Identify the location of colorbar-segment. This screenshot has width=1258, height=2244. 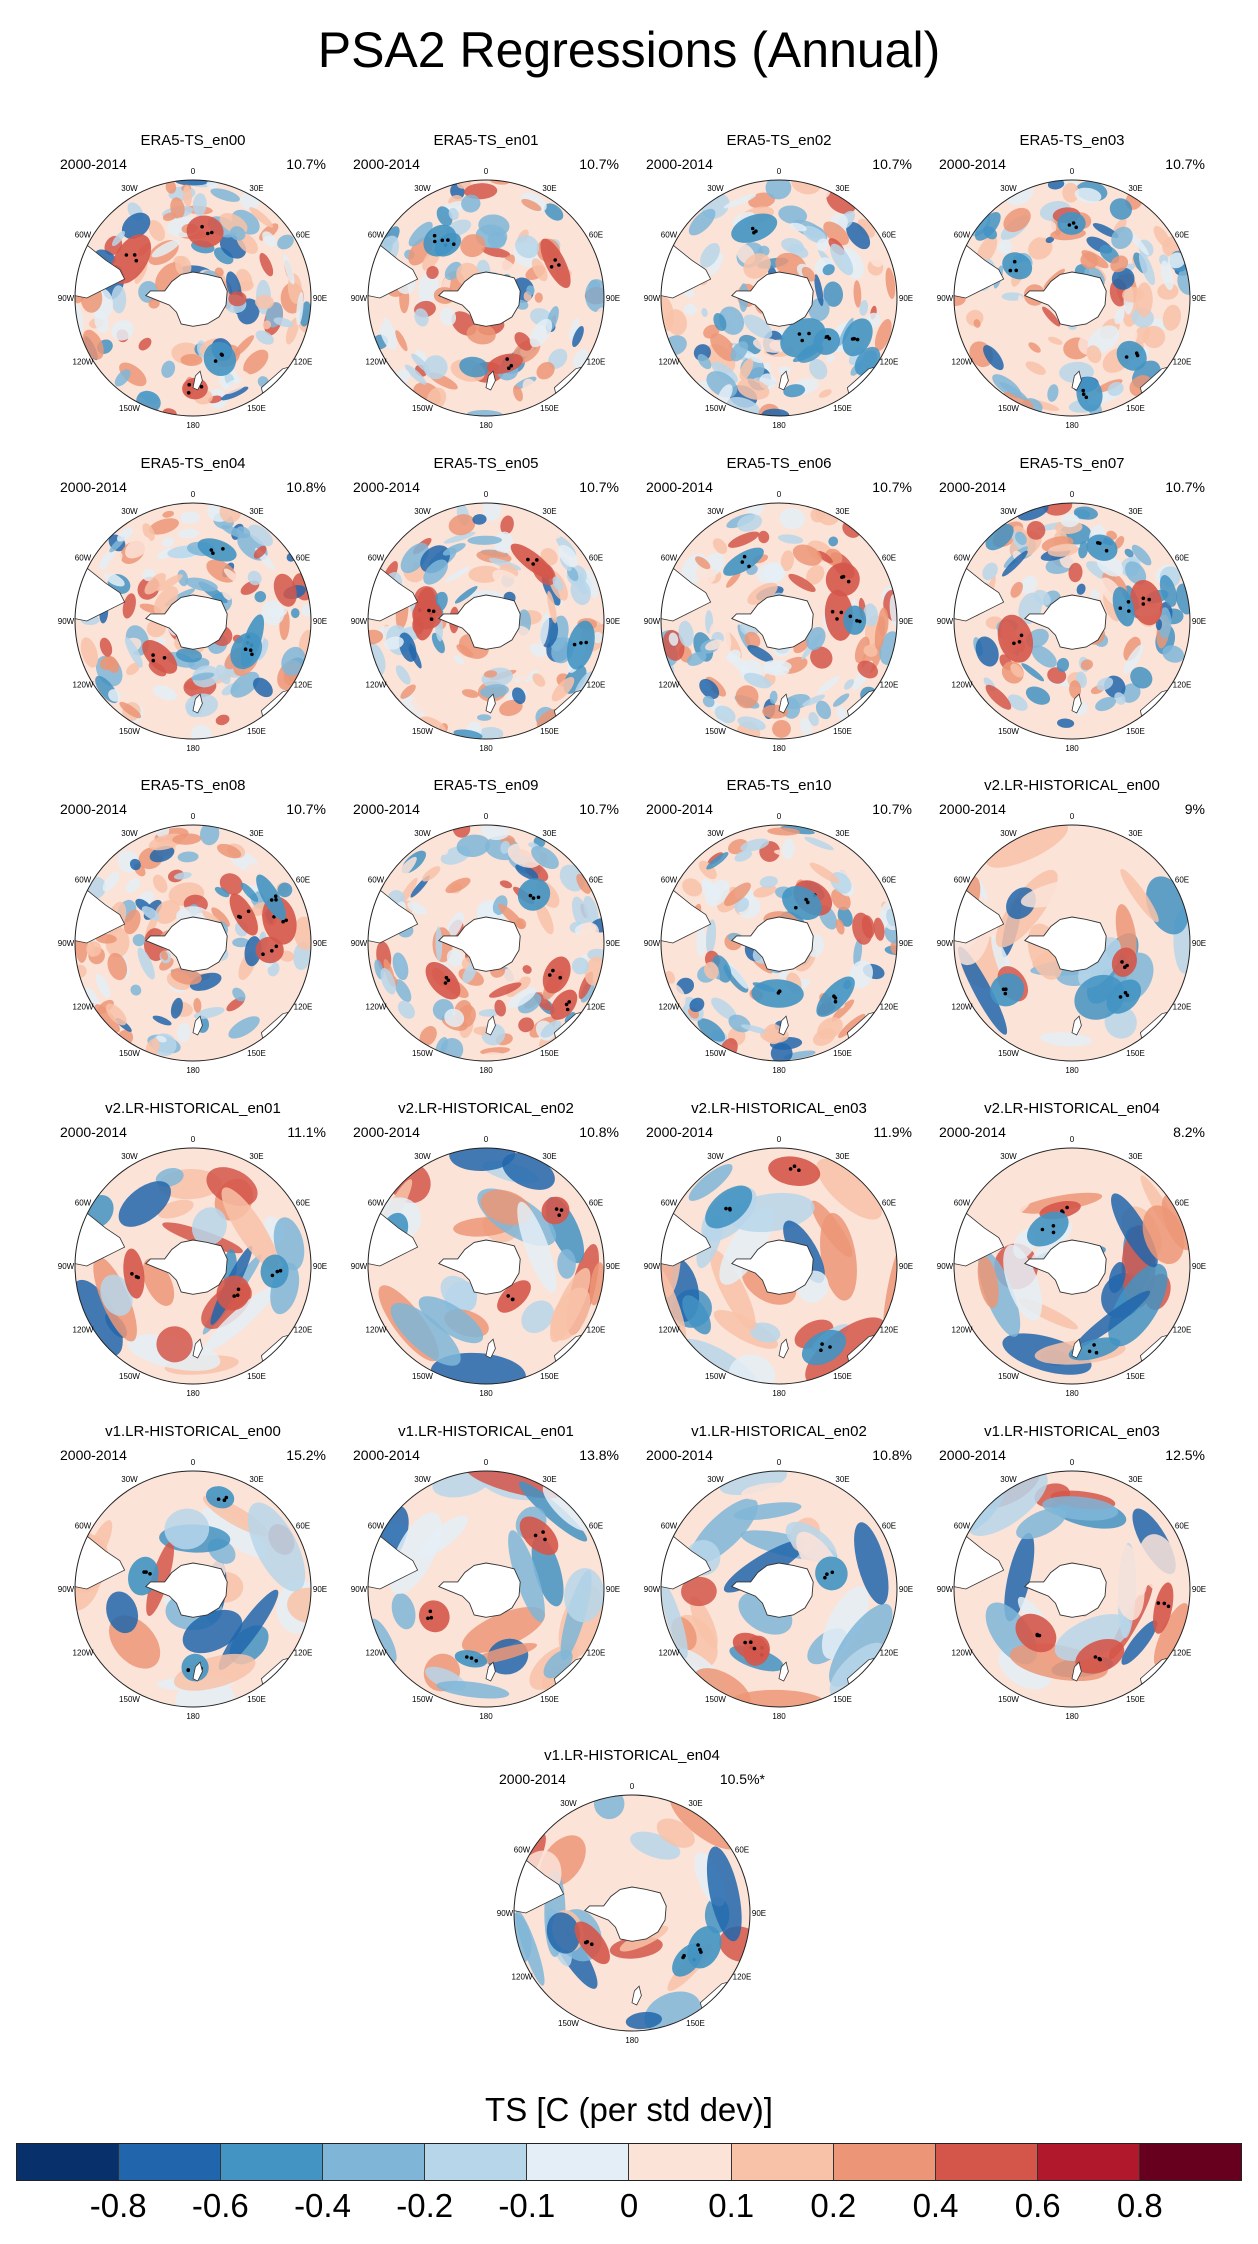
(1190, 2162).